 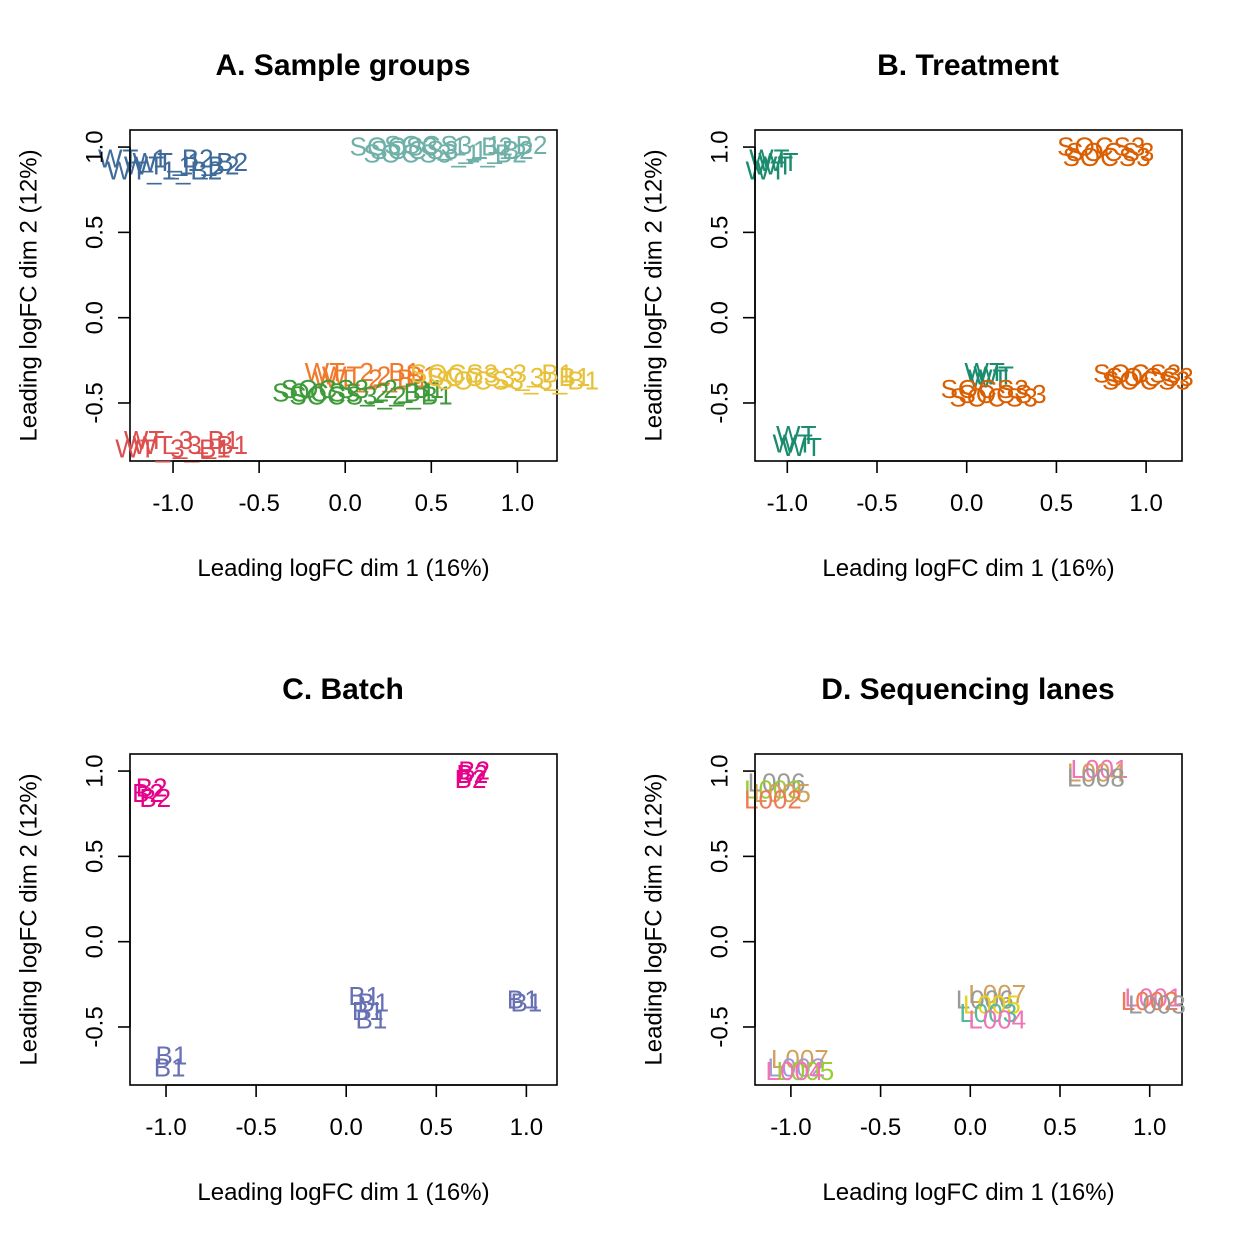 What do you see at coordinates (777, 783) in the screenshot?
I see `point-label: L006` at bounding box center [777, 783].